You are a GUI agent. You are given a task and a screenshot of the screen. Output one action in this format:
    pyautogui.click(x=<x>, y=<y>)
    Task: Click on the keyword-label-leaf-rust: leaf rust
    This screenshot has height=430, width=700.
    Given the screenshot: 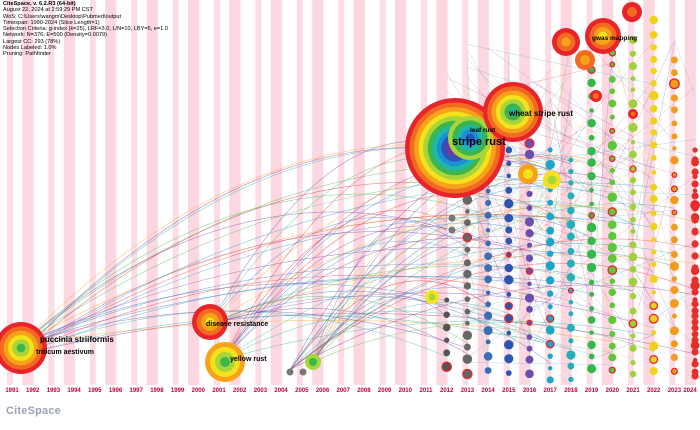 What is the action you would take?
    pyautogui.click(x=483, y=130)
    